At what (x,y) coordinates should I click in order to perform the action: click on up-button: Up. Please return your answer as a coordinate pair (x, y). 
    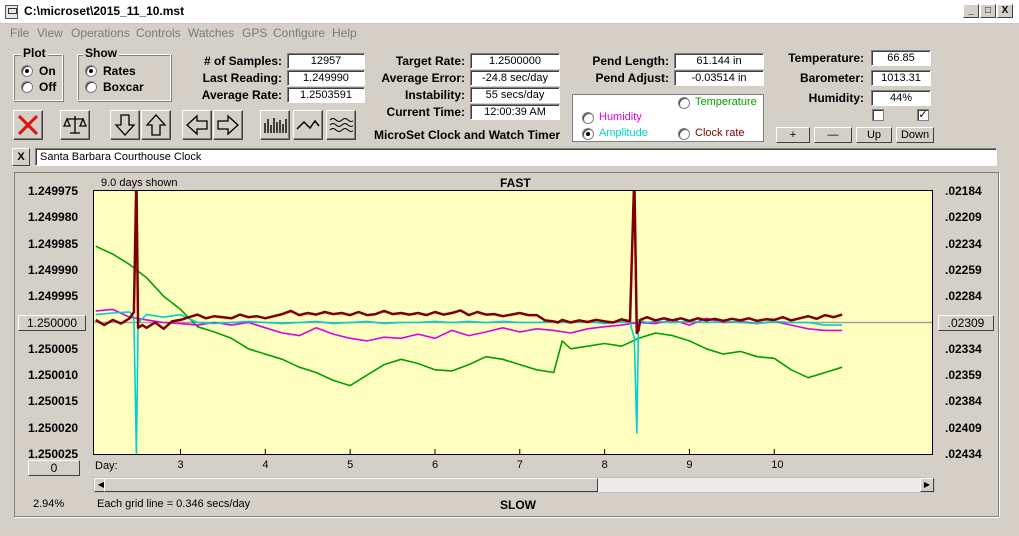
    Looking at the image, I should click on (874, 135).